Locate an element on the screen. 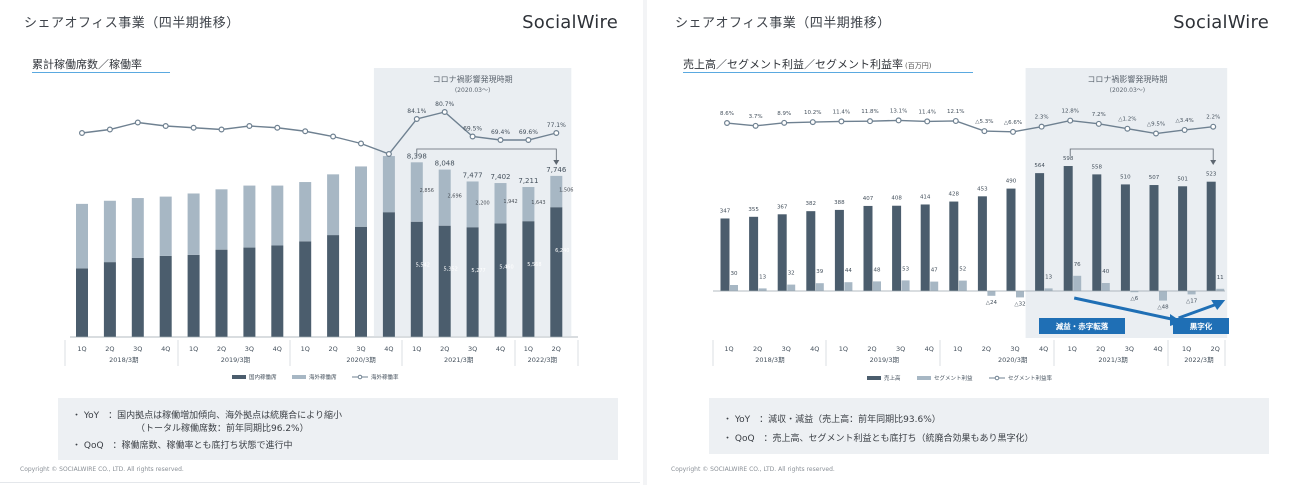 The width and height of the screenshot is (1291, 485). legend-swatch-sales is located at coordinates (874, 378).